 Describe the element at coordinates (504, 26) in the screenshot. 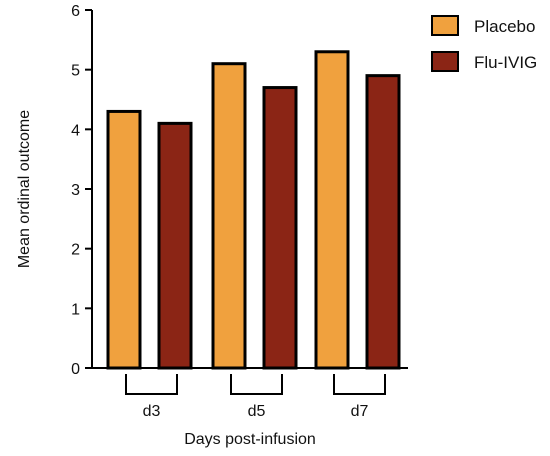

I see `legend-label-placebo: Placebo` at that location.